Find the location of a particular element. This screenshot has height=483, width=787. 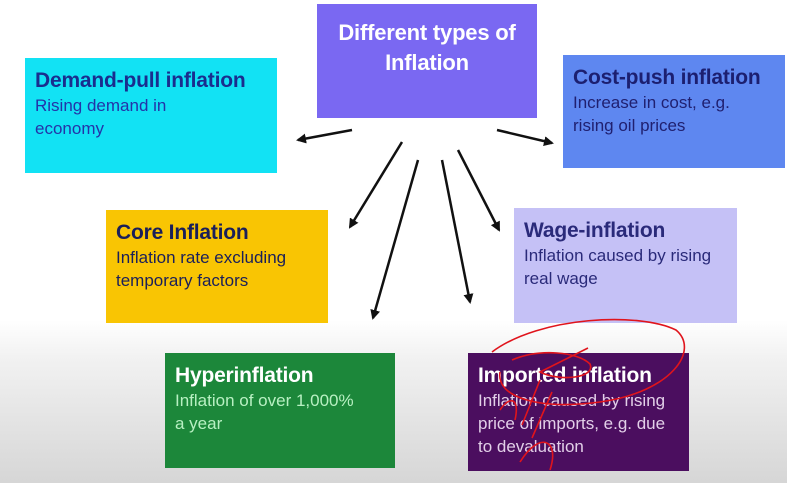

annotation-loop is located at coordinates (551, 363).